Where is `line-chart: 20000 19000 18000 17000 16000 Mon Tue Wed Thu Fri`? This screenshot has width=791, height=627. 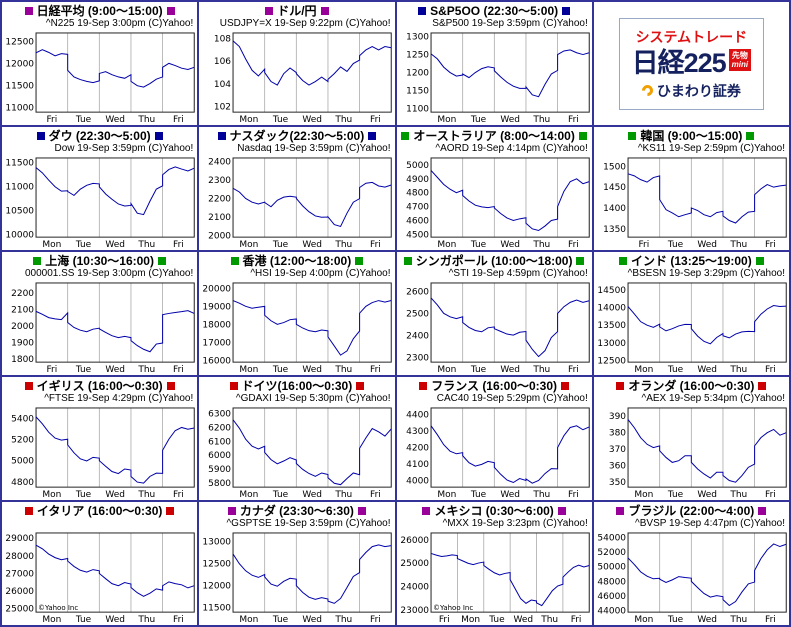 line-chart: 20000 19000 18000 17000 16000 Mon Tue Wed Thu Fri is located at coordinates (296, 327).